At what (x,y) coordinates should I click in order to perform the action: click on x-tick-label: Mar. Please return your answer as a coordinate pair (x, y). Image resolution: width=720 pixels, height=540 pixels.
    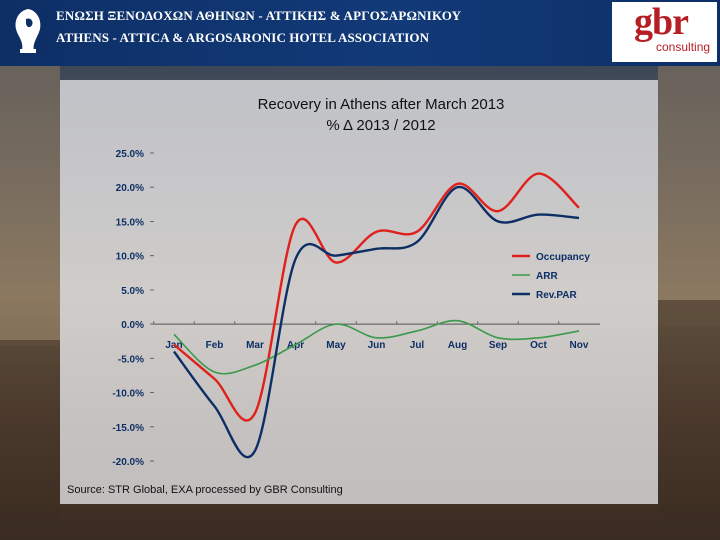
    Looking at the image, I should click on (255, 345).